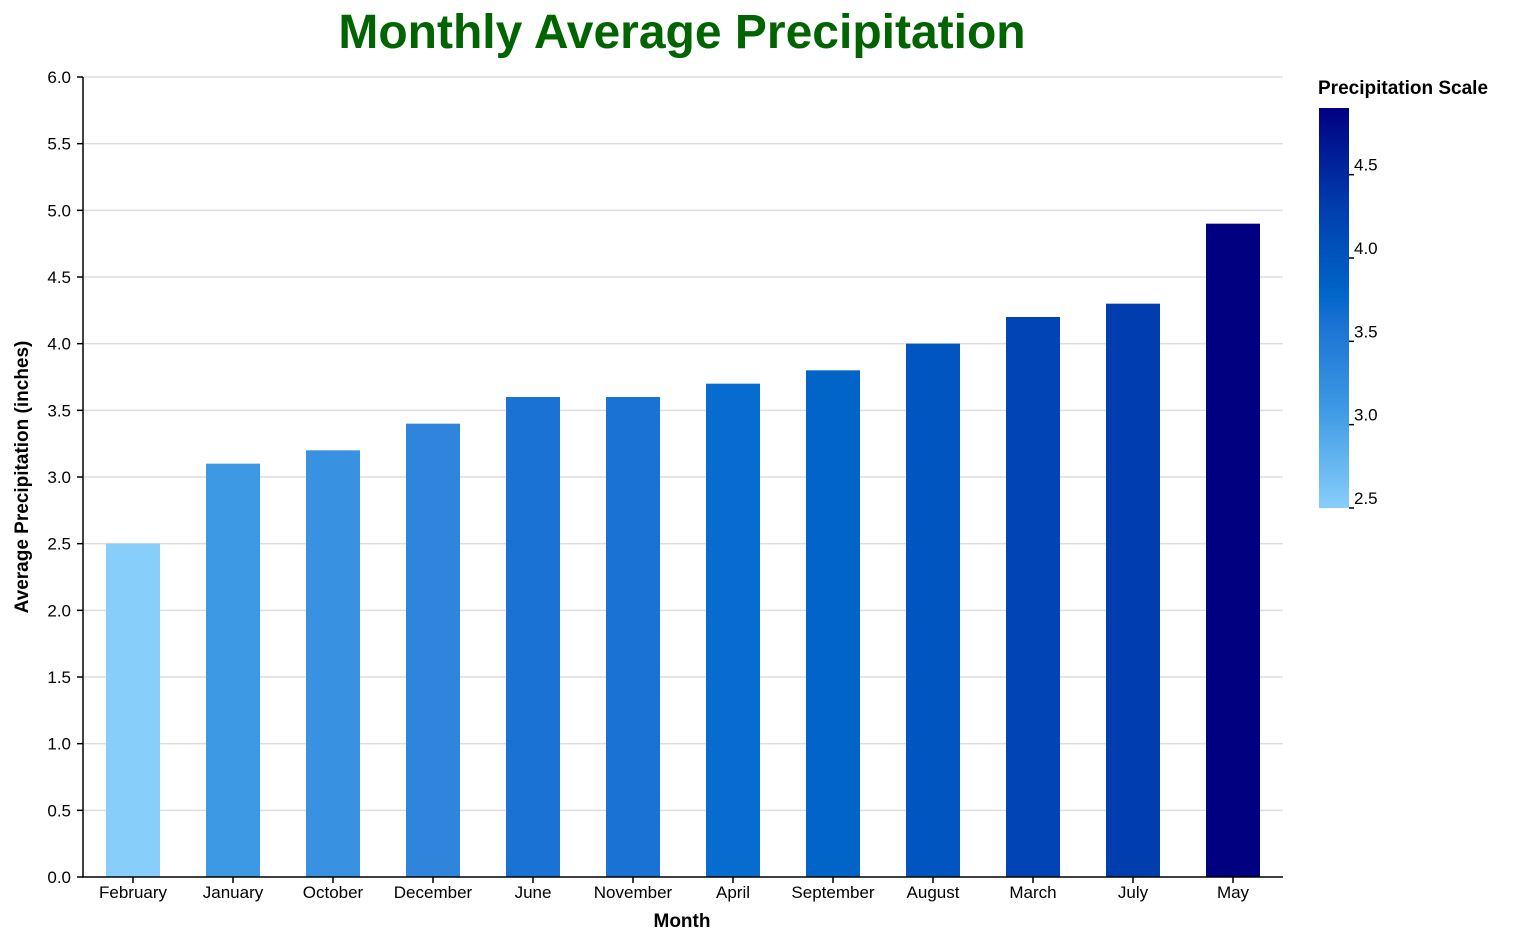 The width and height of the screenshot is (1526, 940). Describe the element at coordinates (59, 744) in the screenshot. I see `y-tick-label: 1.0` at that location.